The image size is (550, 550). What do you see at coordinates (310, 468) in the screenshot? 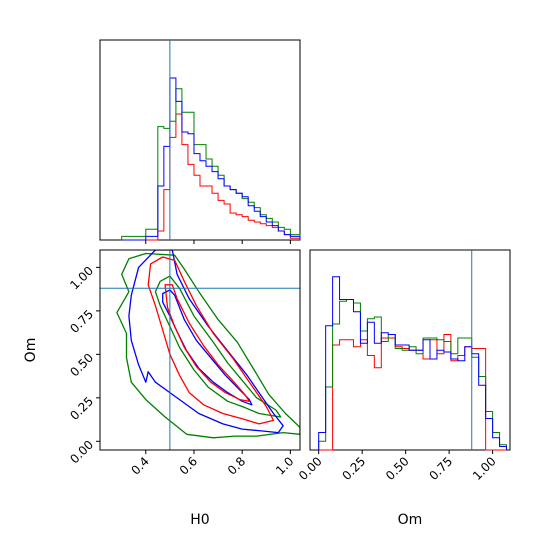
I see `hist-om-x-tick-label: 0.00` at bounding box center [310, 468].